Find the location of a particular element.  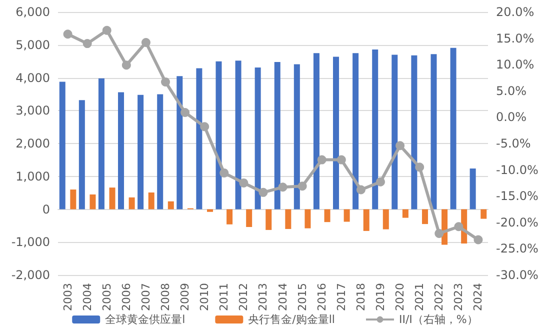

y2-tick-label: 10.0% is located at coordinates (515, 65).